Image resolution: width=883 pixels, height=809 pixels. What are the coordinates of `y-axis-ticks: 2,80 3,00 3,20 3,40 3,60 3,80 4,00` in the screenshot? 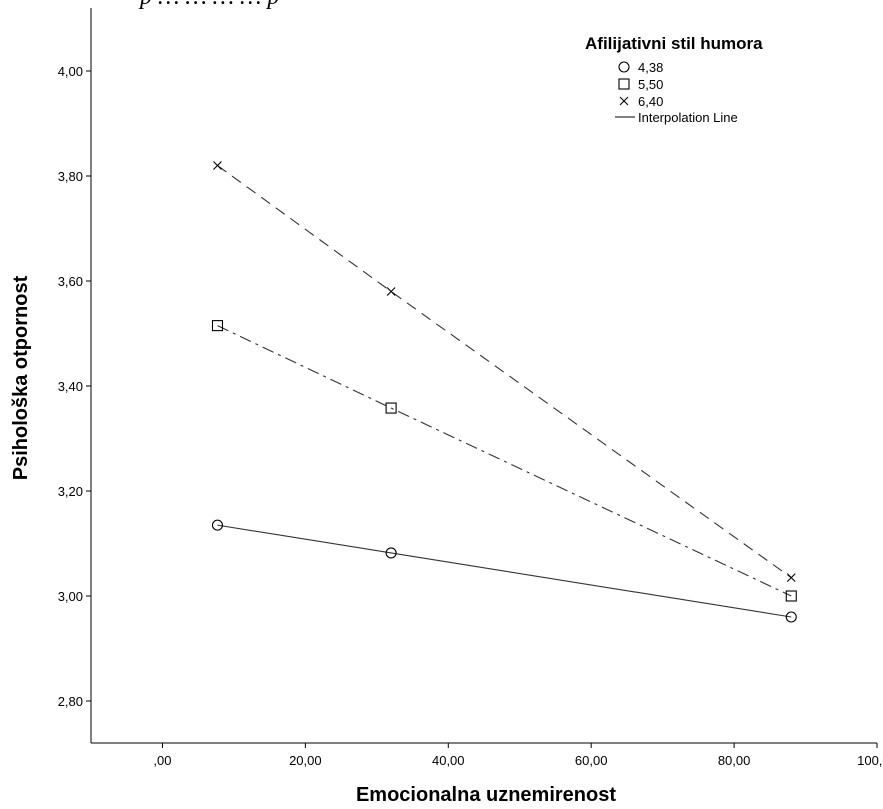 It's located at (74, 386).